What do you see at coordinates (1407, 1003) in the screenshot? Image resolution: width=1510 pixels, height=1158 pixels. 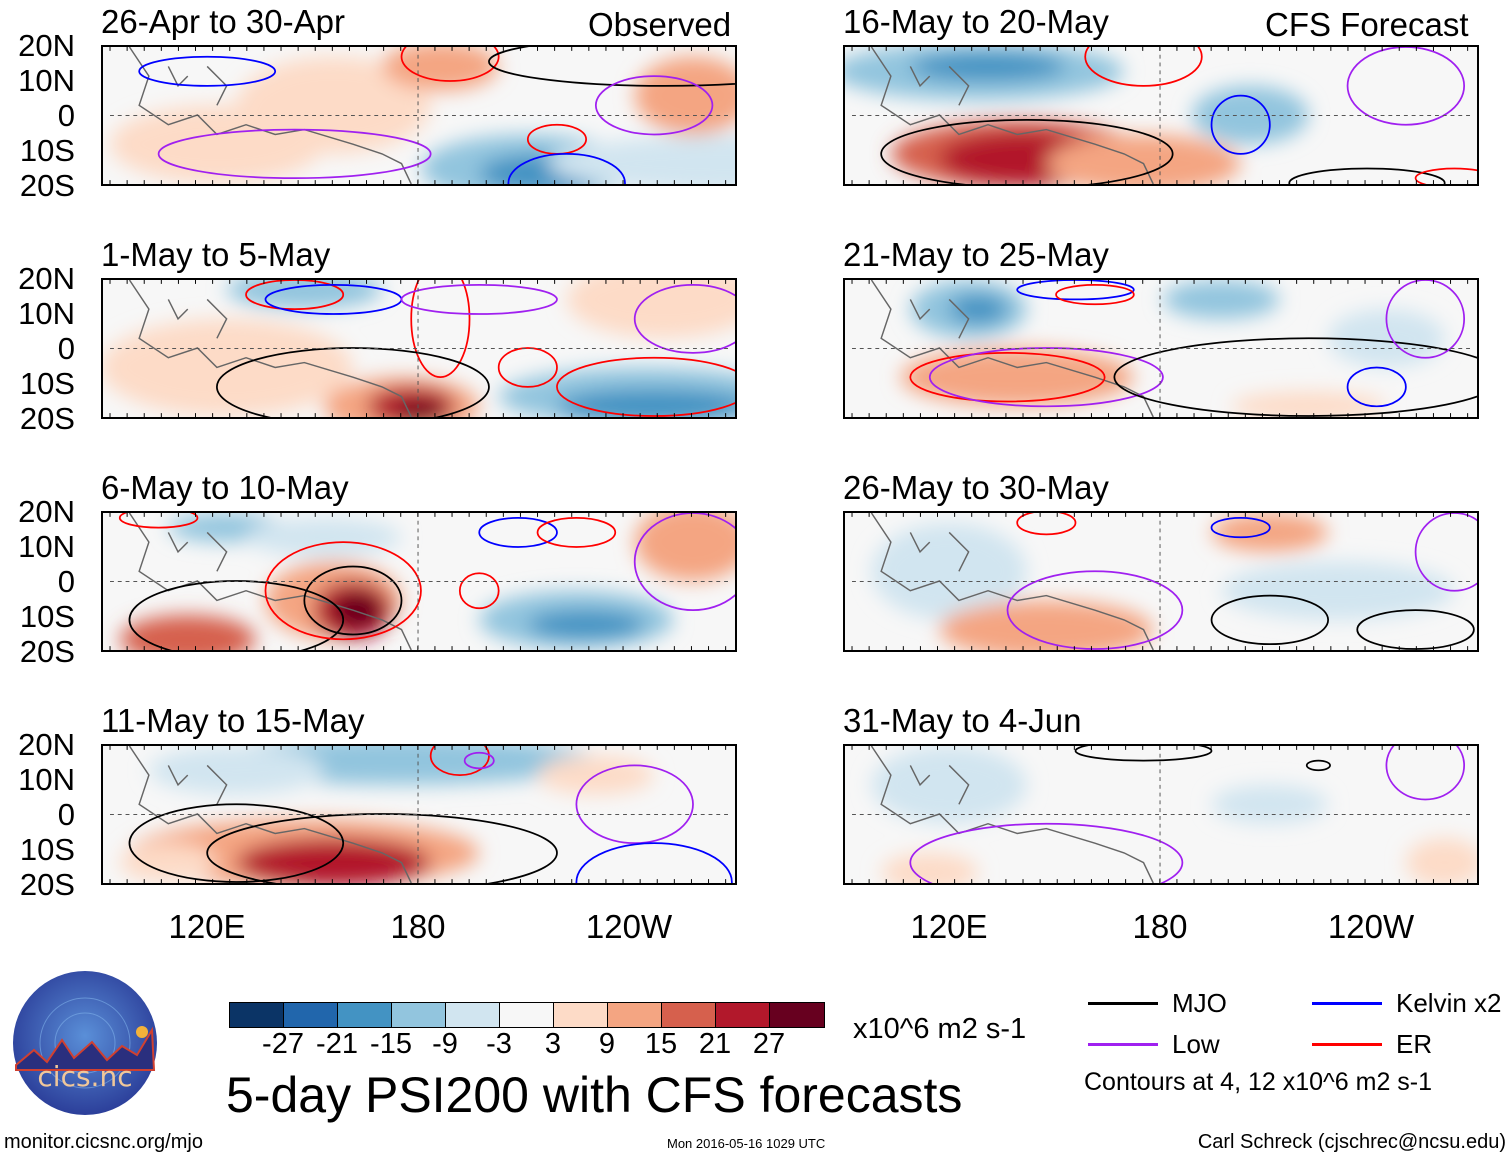 I see `legend-kelvin: Kelvin x2` at bounding box center [1407, 1003].